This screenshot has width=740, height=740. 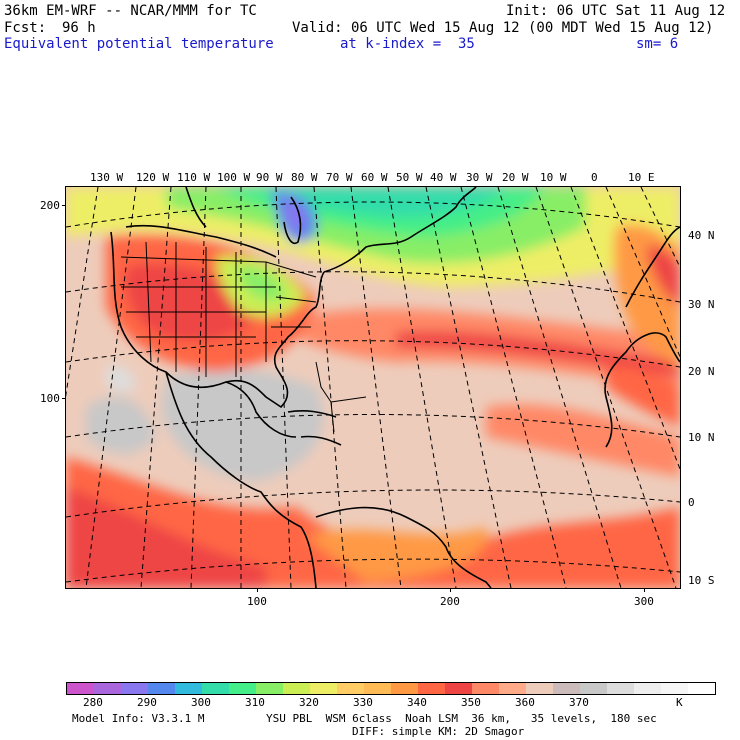 What do you see at coordinates (553, 177) in the screenshot?
I see `lon-label: 10 W` at bounding box center [553, 177].